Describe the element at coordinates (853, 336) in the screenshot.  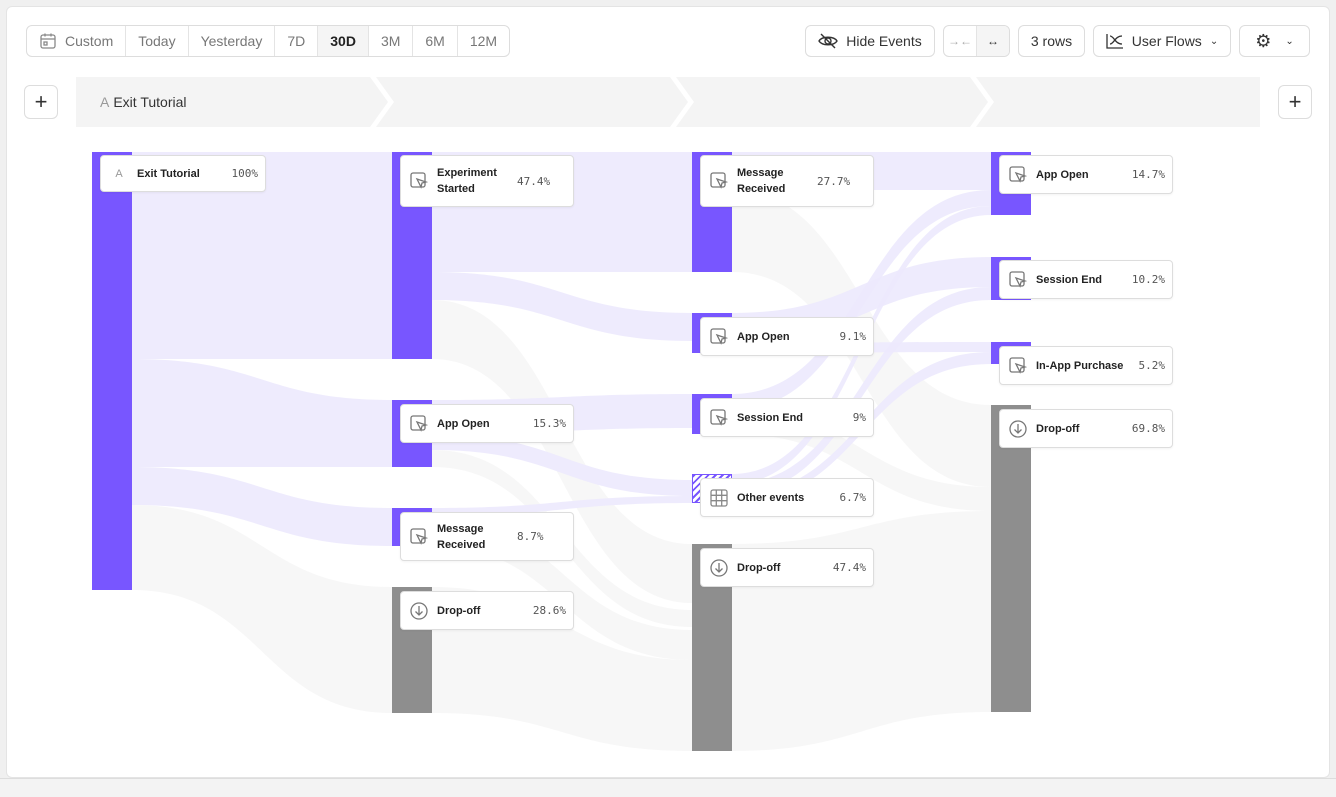
I see `node-percent: 9.1%` at that location.